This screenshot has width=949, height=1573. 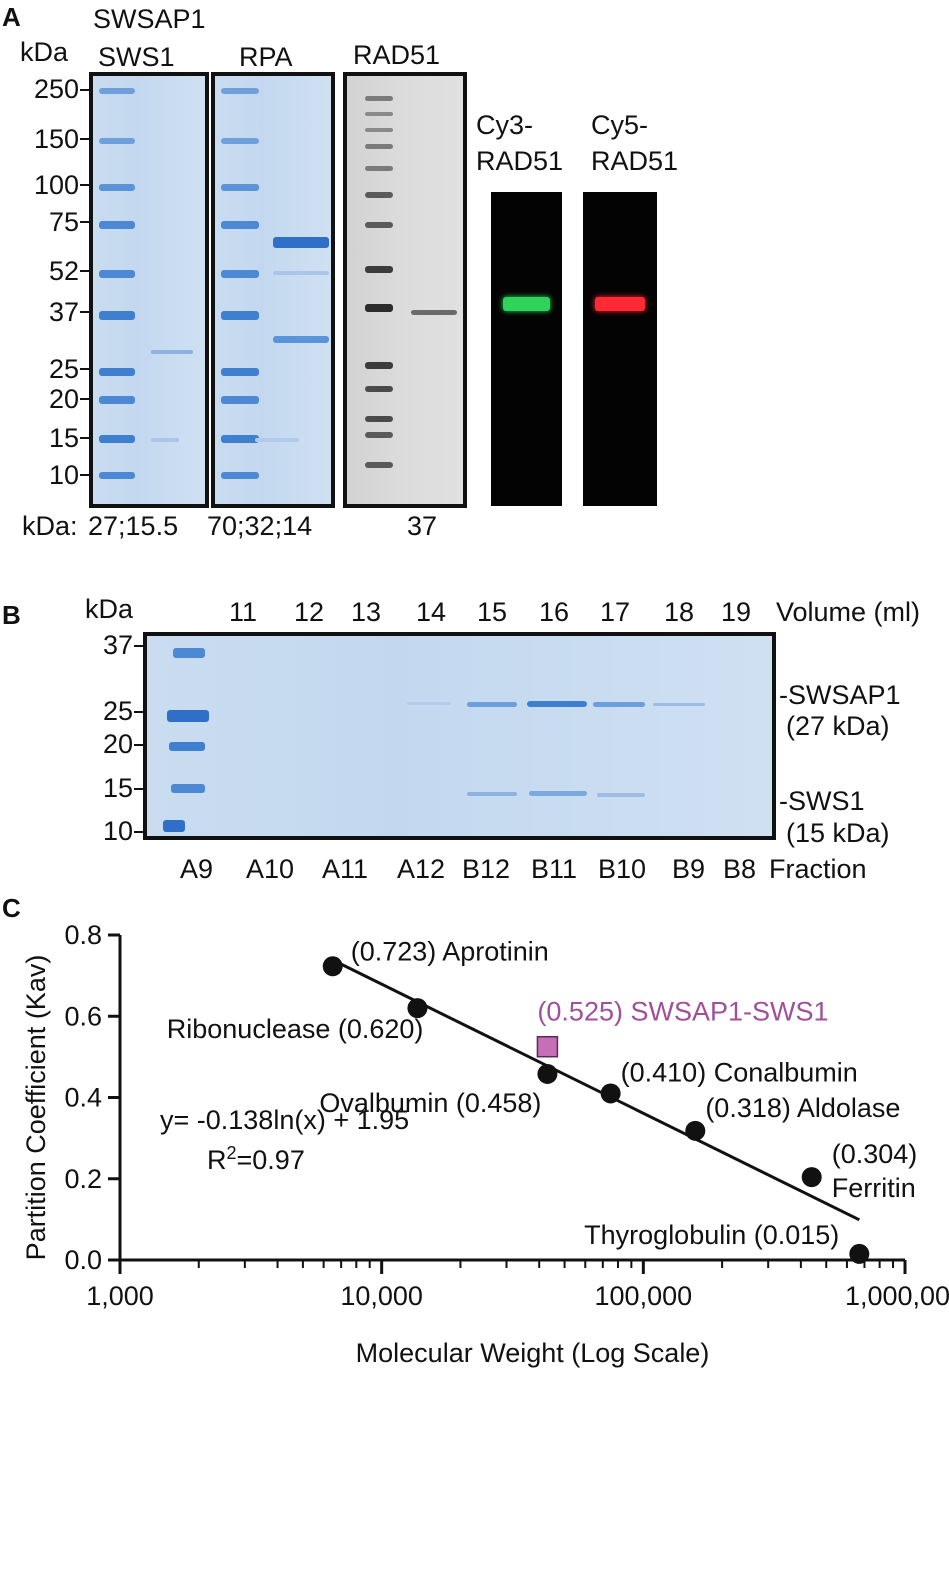 I want to click on standard-label: Ovalbumin (0.458), so click(x=430, y=1103).